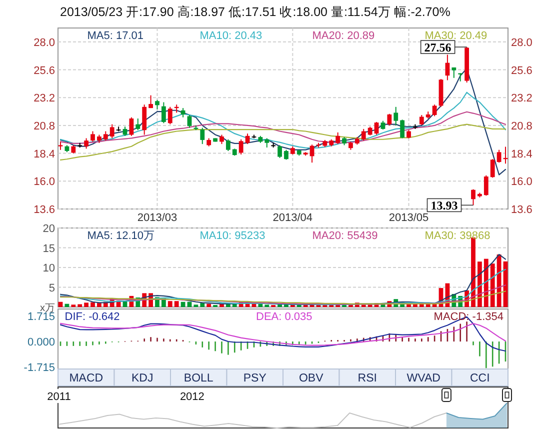 The width and height of the screenshot is (533, 433). I want to click on text: WVAD, so click(423, 378).